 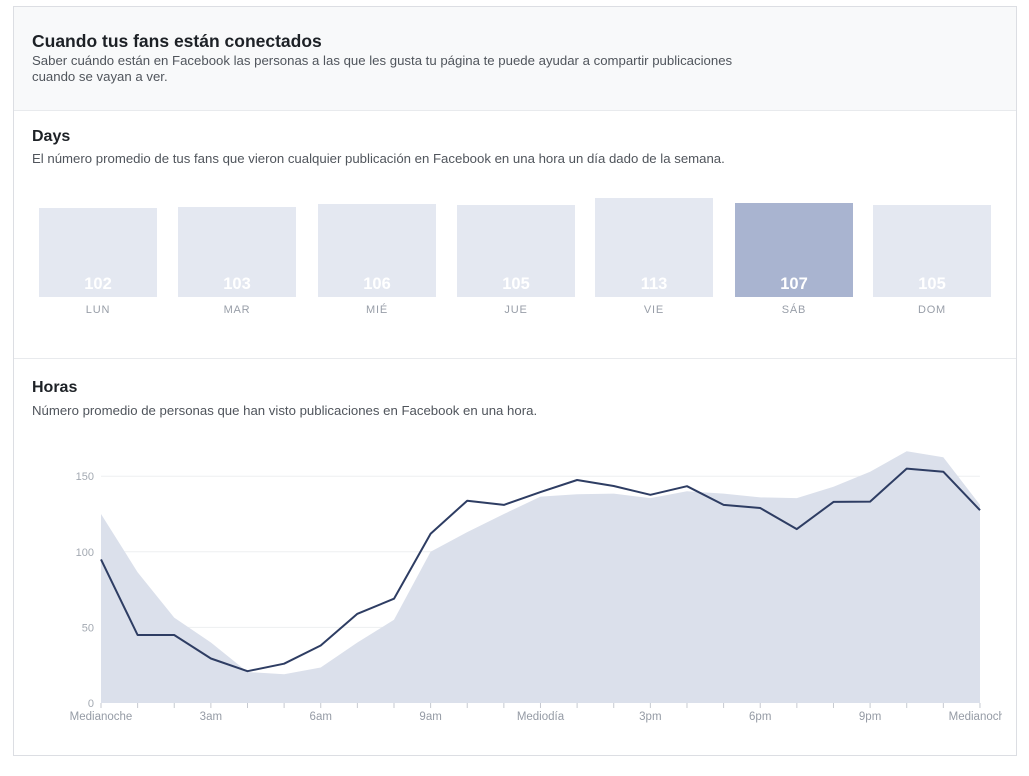 What do you see at coordinates (91, 704) in the screenshot?
I see `svg-text: 0` at bounding box center [91, 704].